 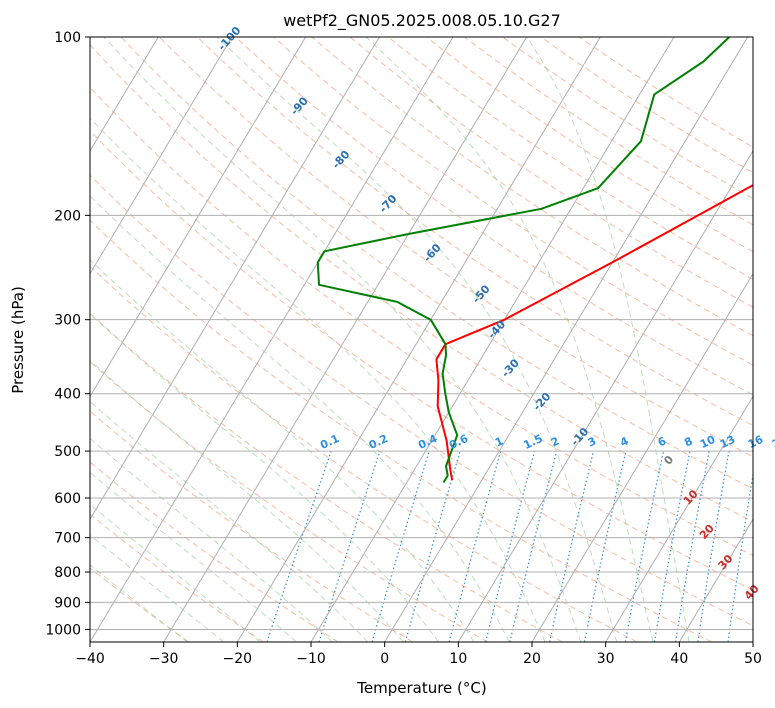 I want to click on mixing-ratio-label: 10, so click(x=708, y=442).